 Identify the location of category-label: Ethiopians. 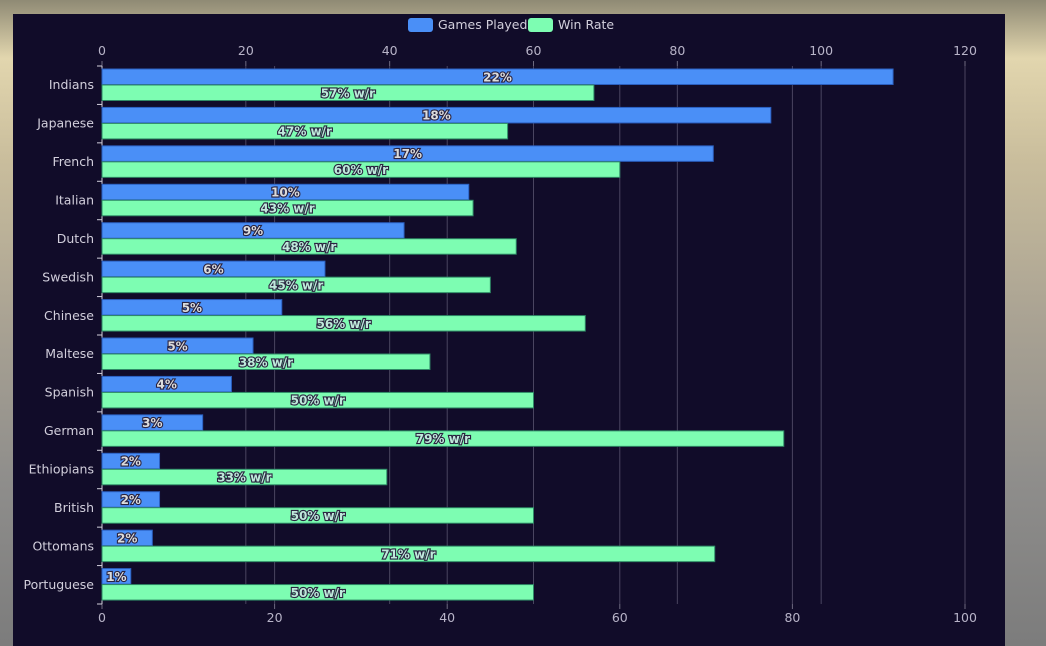
(61, 469).